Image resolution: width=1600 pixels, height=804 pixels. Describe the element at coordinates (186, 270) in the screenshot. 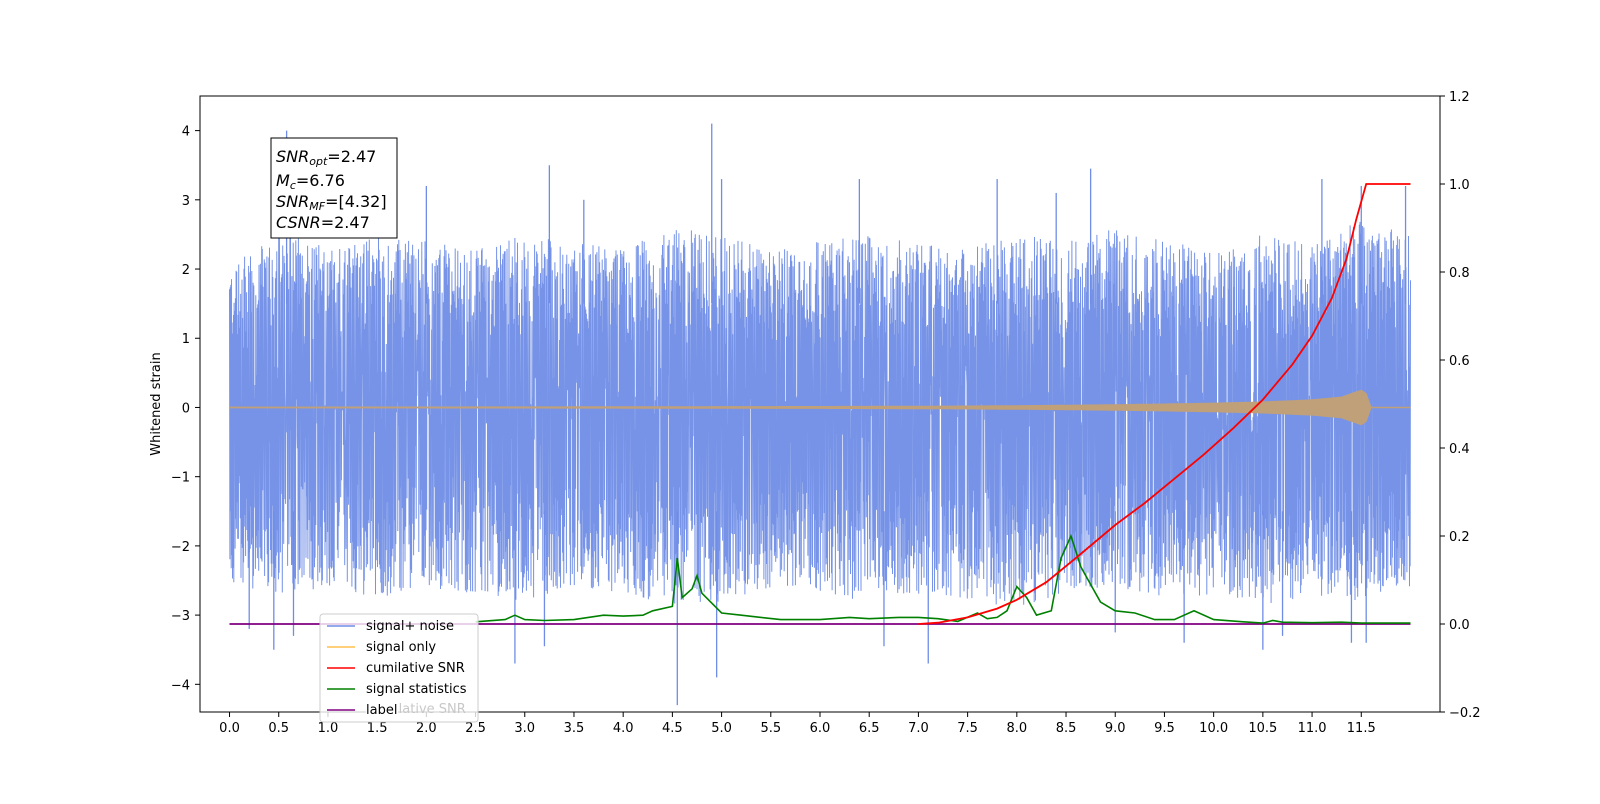

I see `y-tick-label: 2` at that location.